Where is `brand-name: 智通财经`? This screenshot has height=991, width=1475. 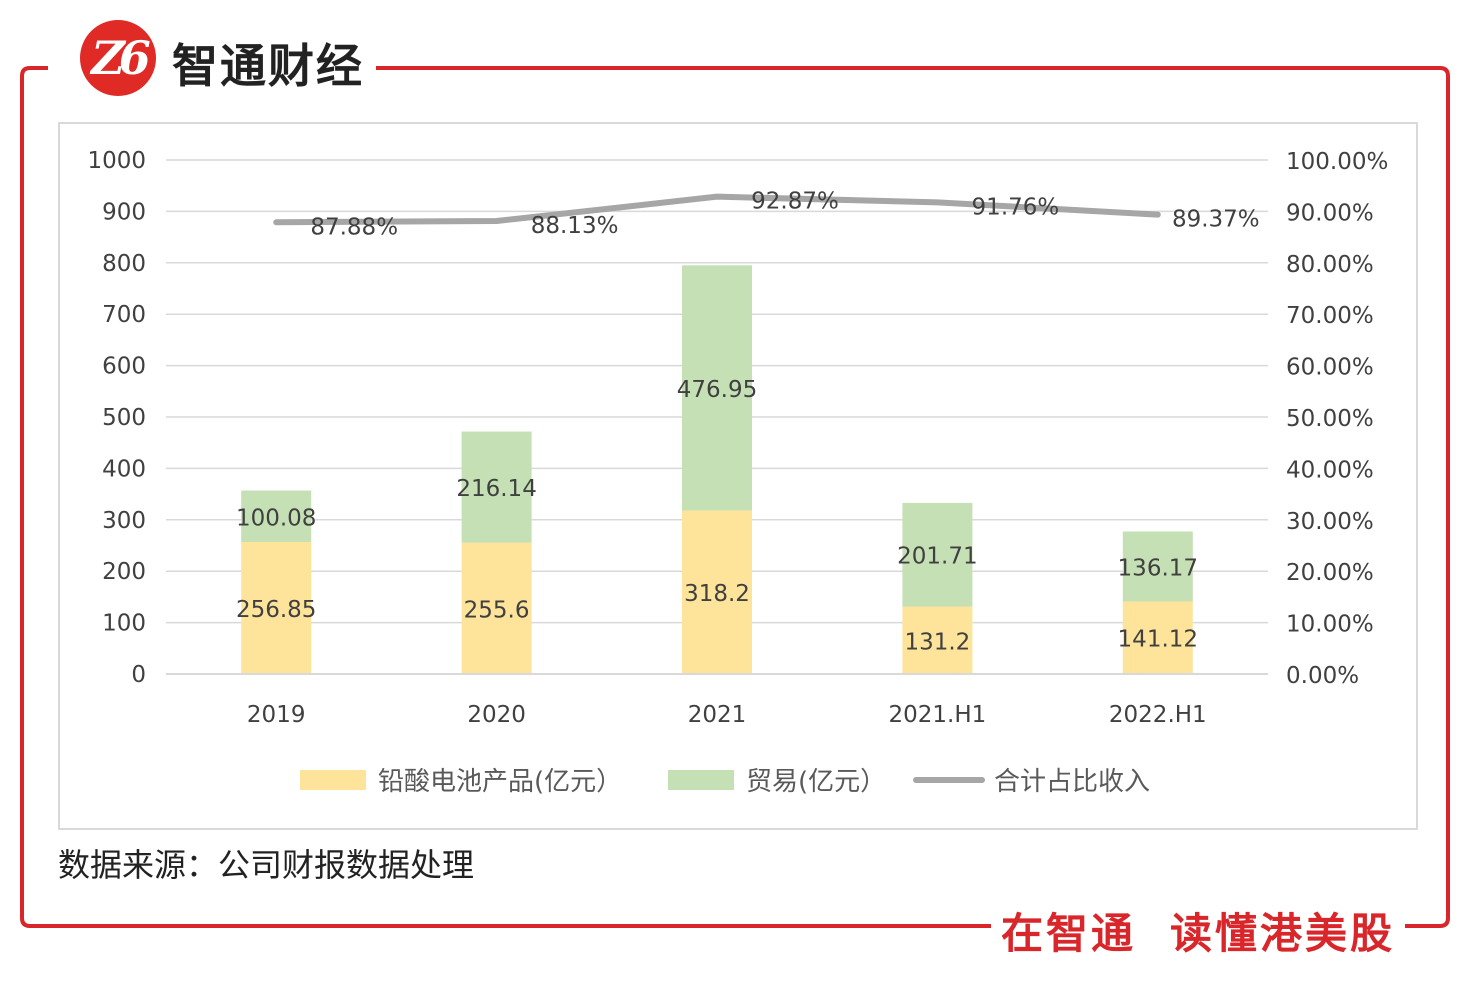
brand-name: 智通财经 is located at coordinates (274, 63).